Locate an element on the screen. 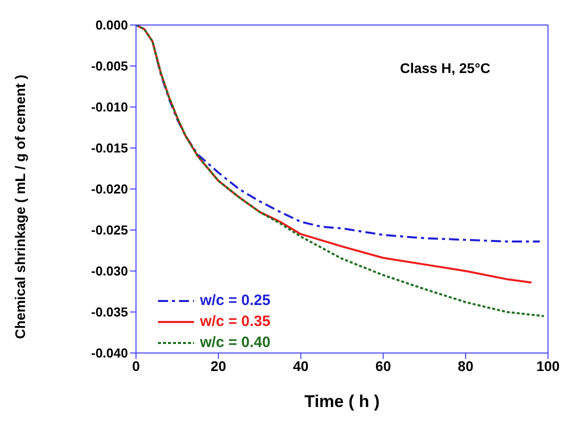 The image size is (571, 441). x-tick-label: 20 is located at coordinates (218, 366).